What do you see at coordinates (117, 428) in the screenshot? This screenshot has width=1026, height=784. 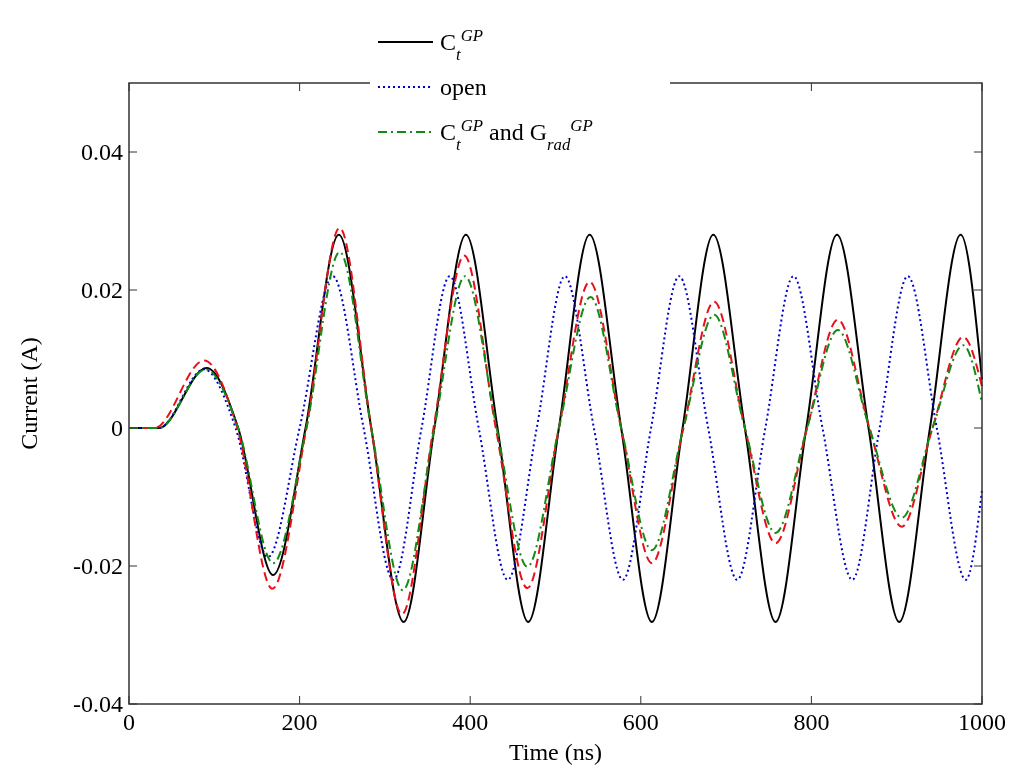 I see `y-tick-label: 0` at bounding box center [117, 428].